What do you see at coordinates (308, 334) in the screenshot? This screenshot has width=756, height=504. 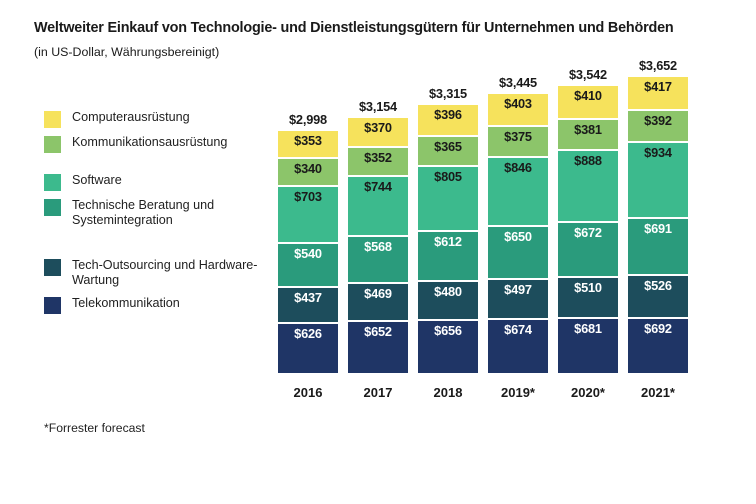 I see `bar-segment-label: $626` at bounding box center [308, 334].